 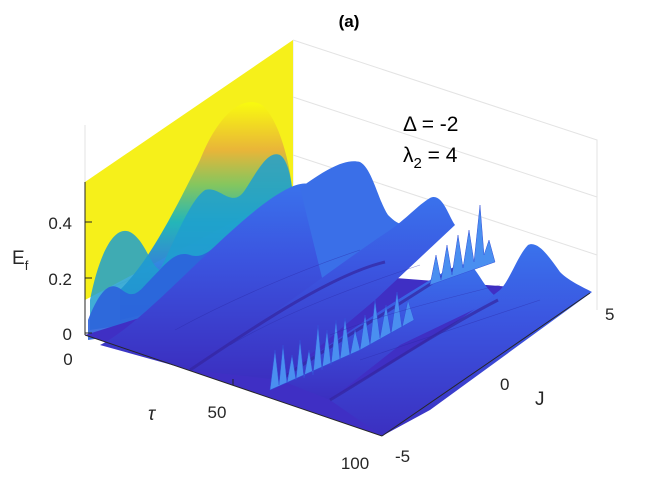 I want to click on tick-marks, so click(x=159, y=303).